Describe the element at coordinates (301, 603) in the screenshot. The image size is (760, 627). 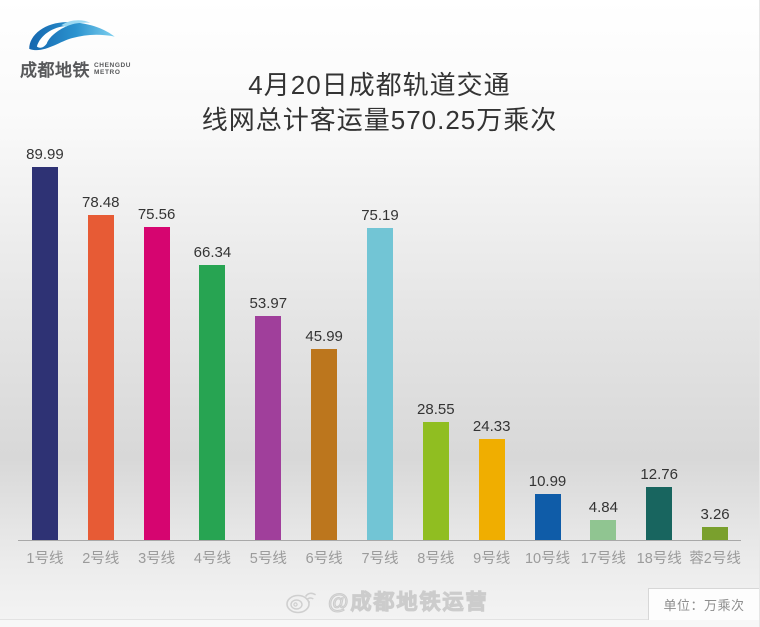
I see `weibo-icon` at that location.